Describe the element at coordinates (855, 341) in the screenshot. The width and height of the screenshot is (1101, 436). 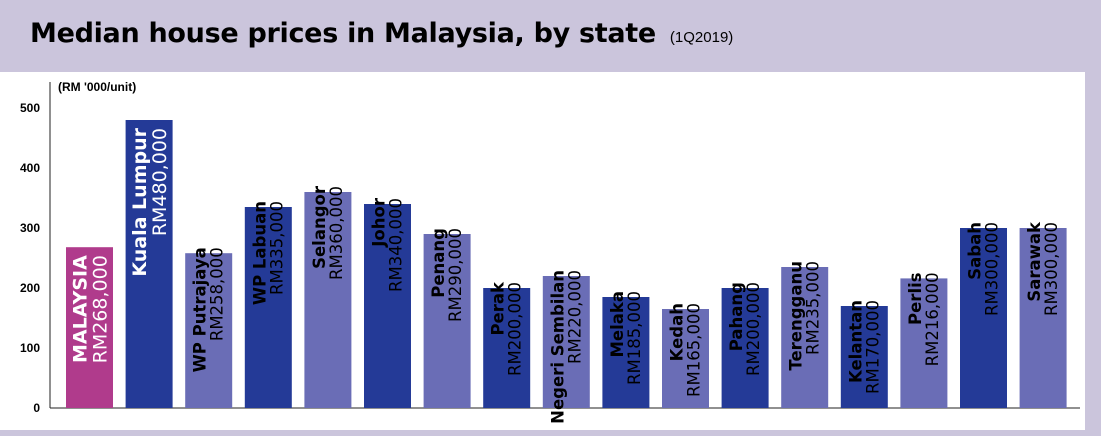
I see `category-label: Kelantan` at that location.